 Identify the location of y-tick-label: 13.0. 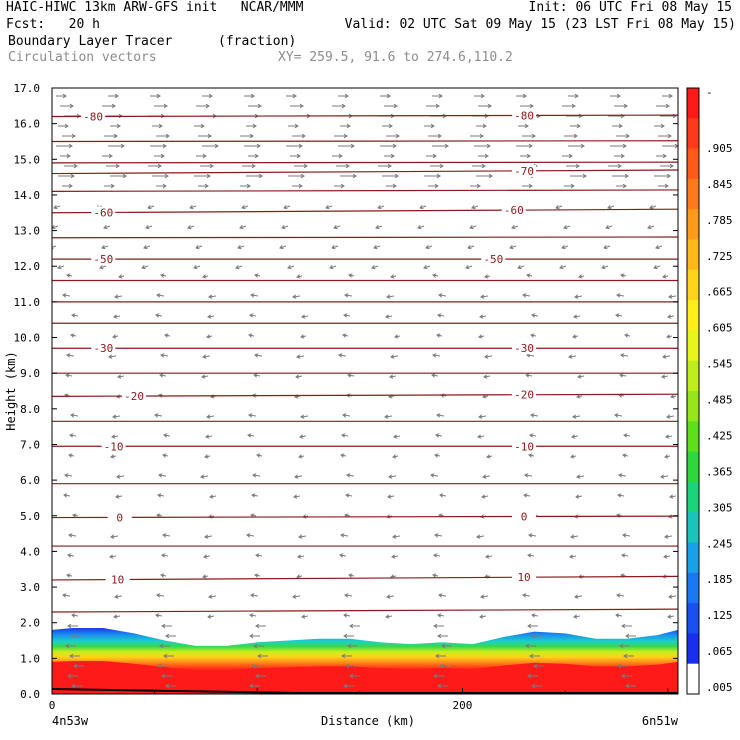
(27, 231).